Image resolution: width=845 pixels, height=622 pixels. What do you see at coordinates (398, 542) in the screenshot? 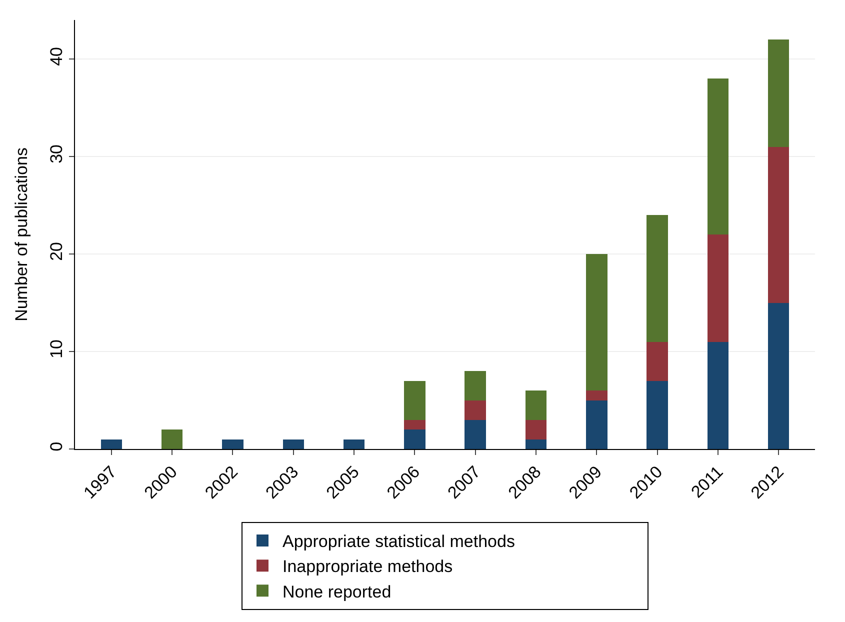
I see `legend-label: Appropriate statistical methods` at bounding box center [398, 542].